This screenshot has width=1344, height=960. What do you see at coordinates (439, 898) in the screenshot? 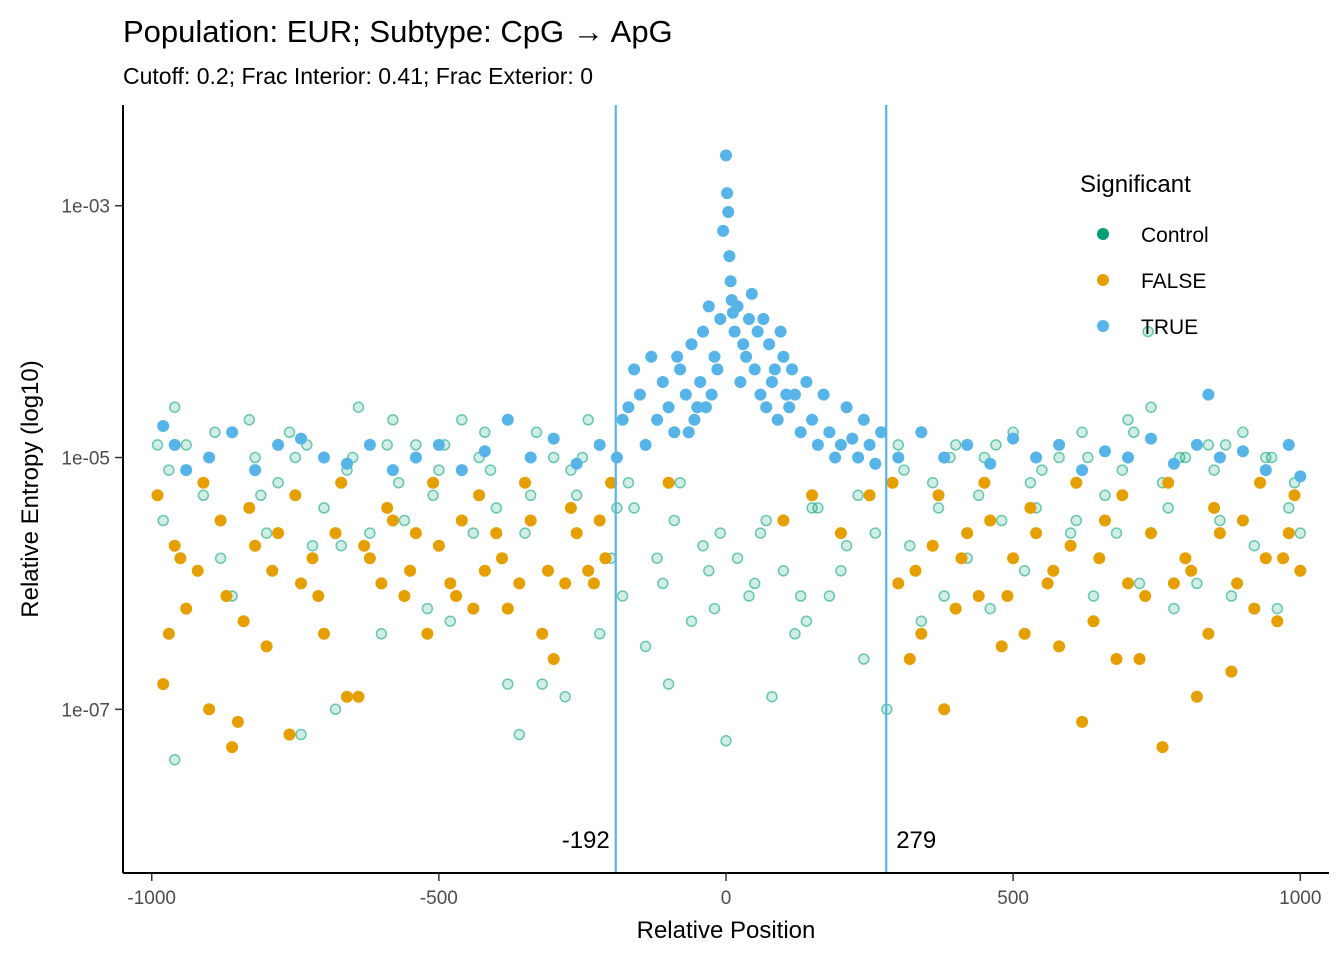
I see `x-tick-label: -500` at bounding box center [439, 898].